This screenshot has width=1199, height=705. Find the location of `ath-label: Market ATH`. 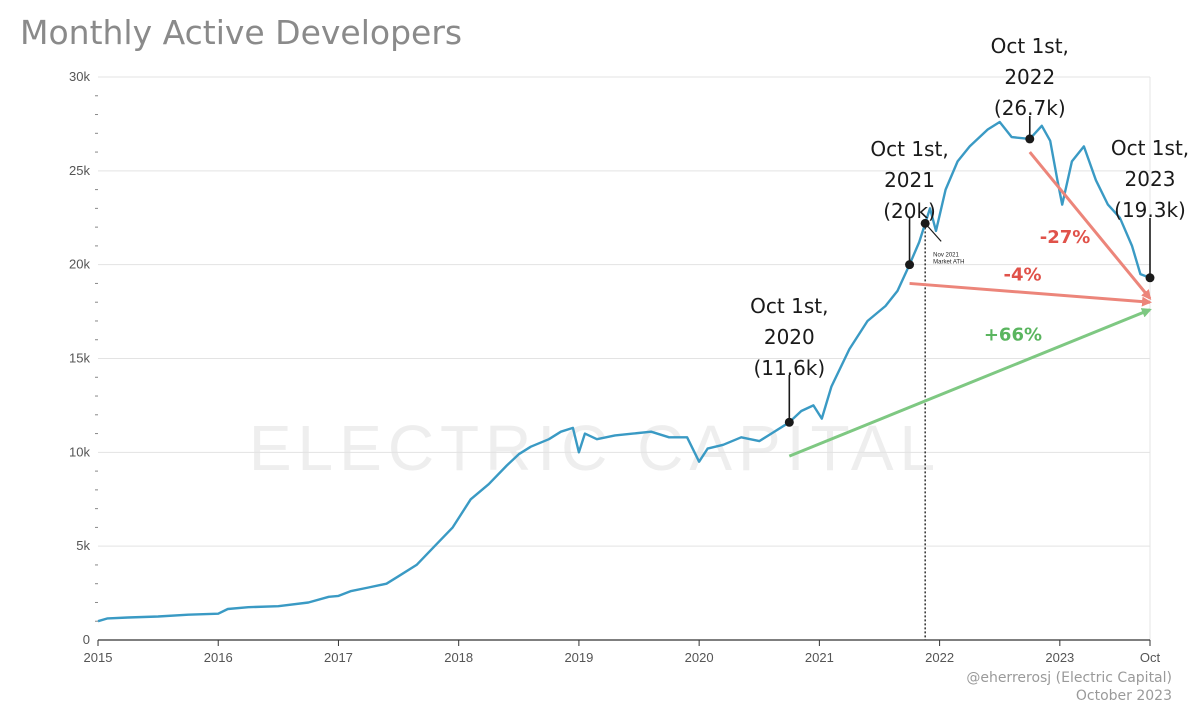

ath-label: Market ATH is located at coordinates (948, 262).